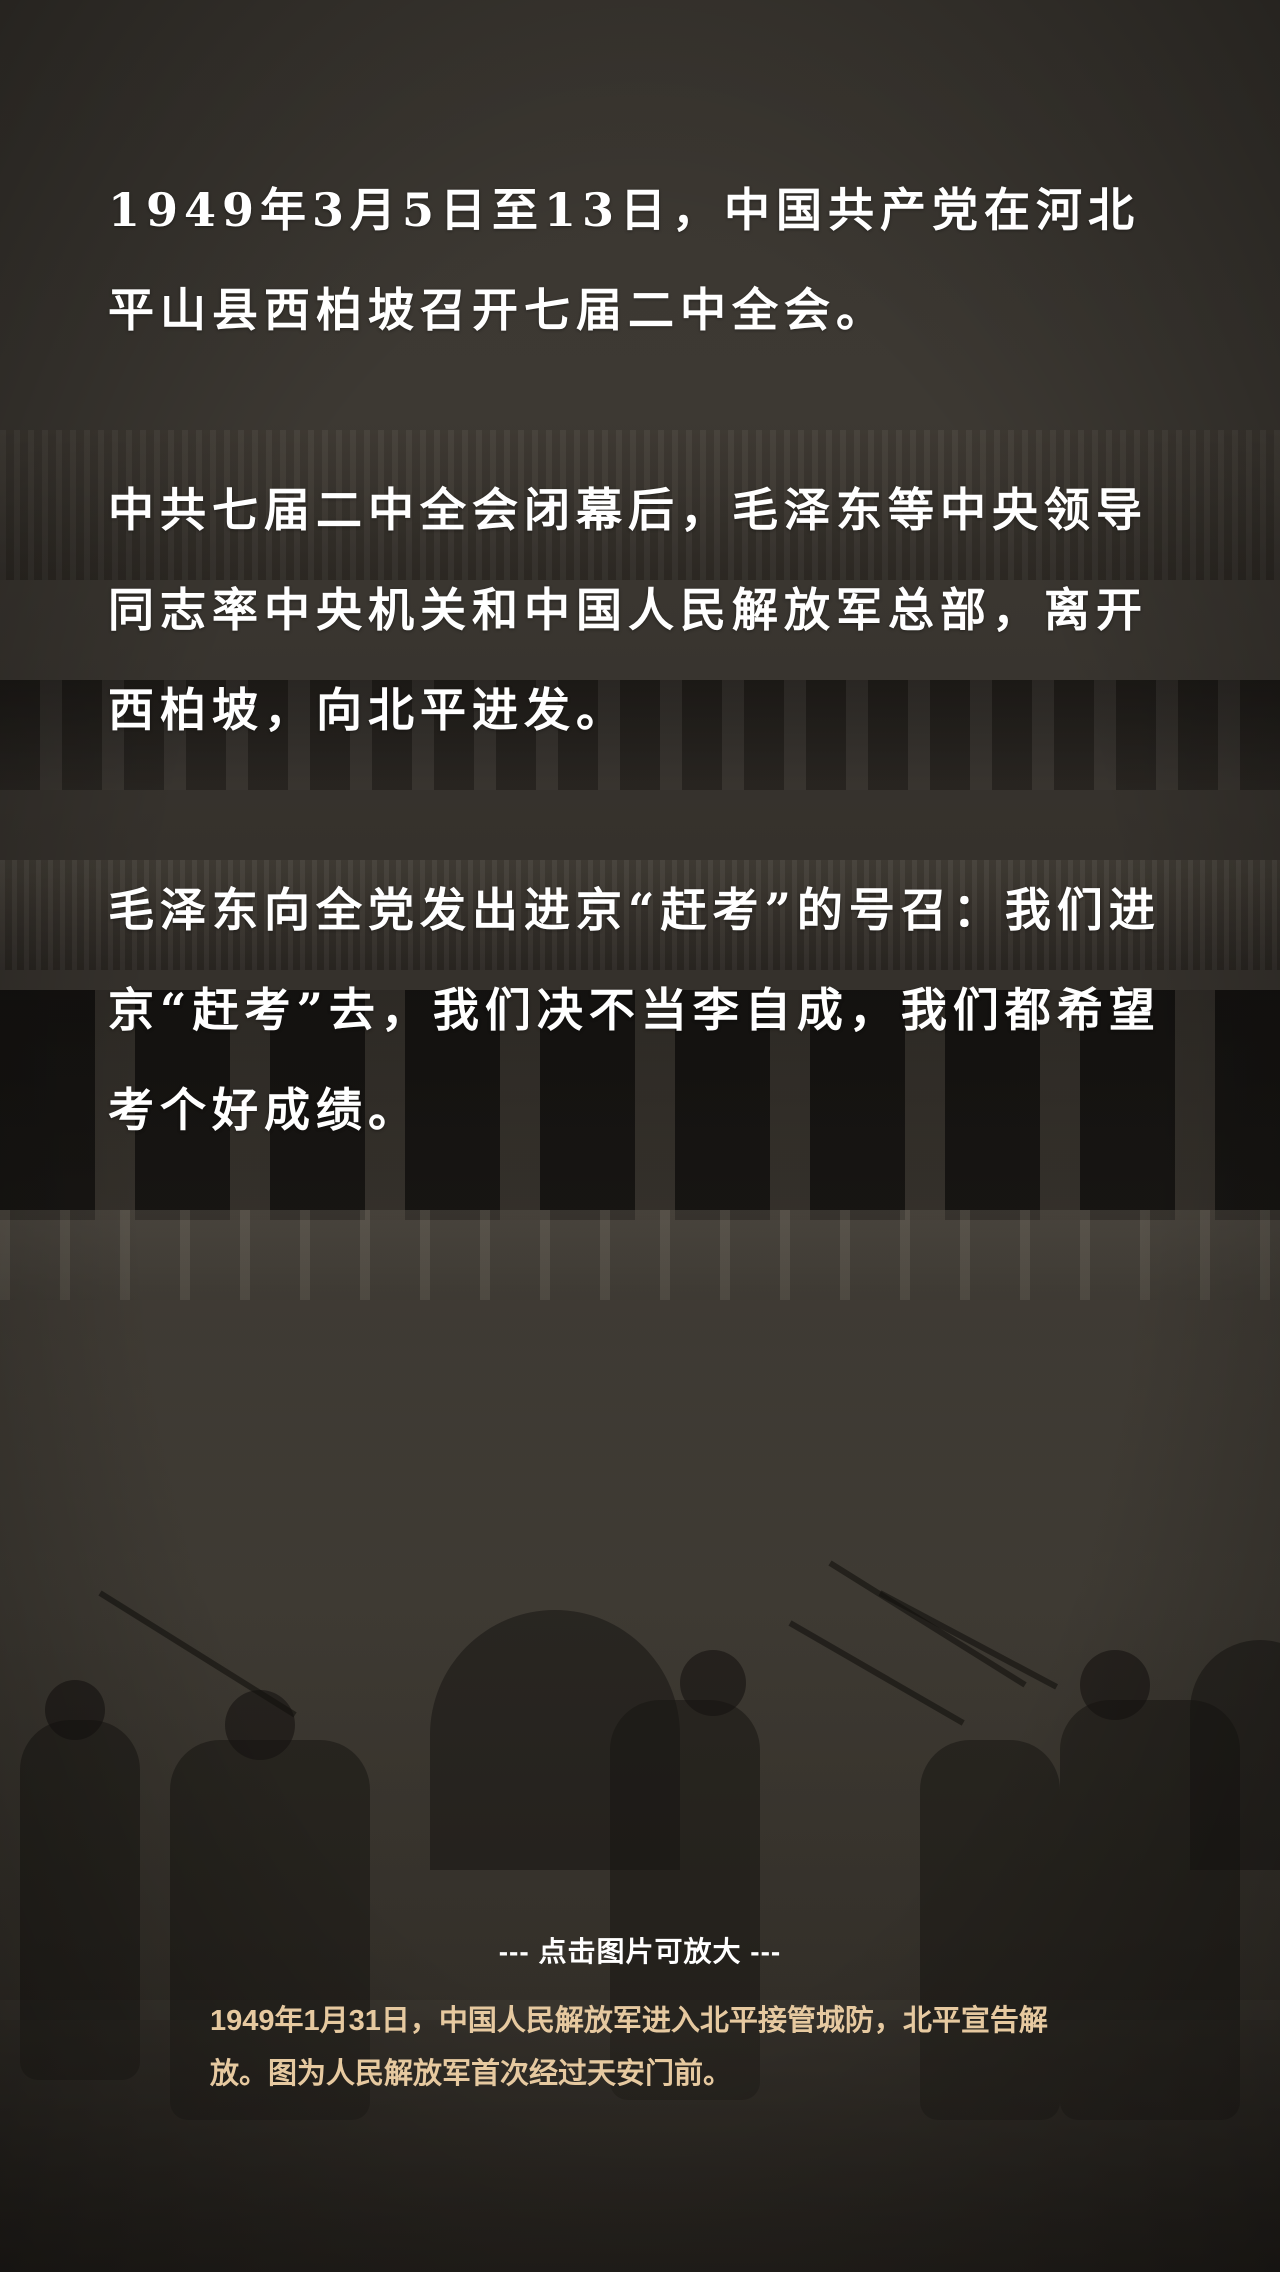 The height and width of the screenshot is (2272, 1280). Describe the element at coordinates (640, 1951) in the screenshot. I see `zoom-hint: --- 点击图片可放大 ---` at that location.